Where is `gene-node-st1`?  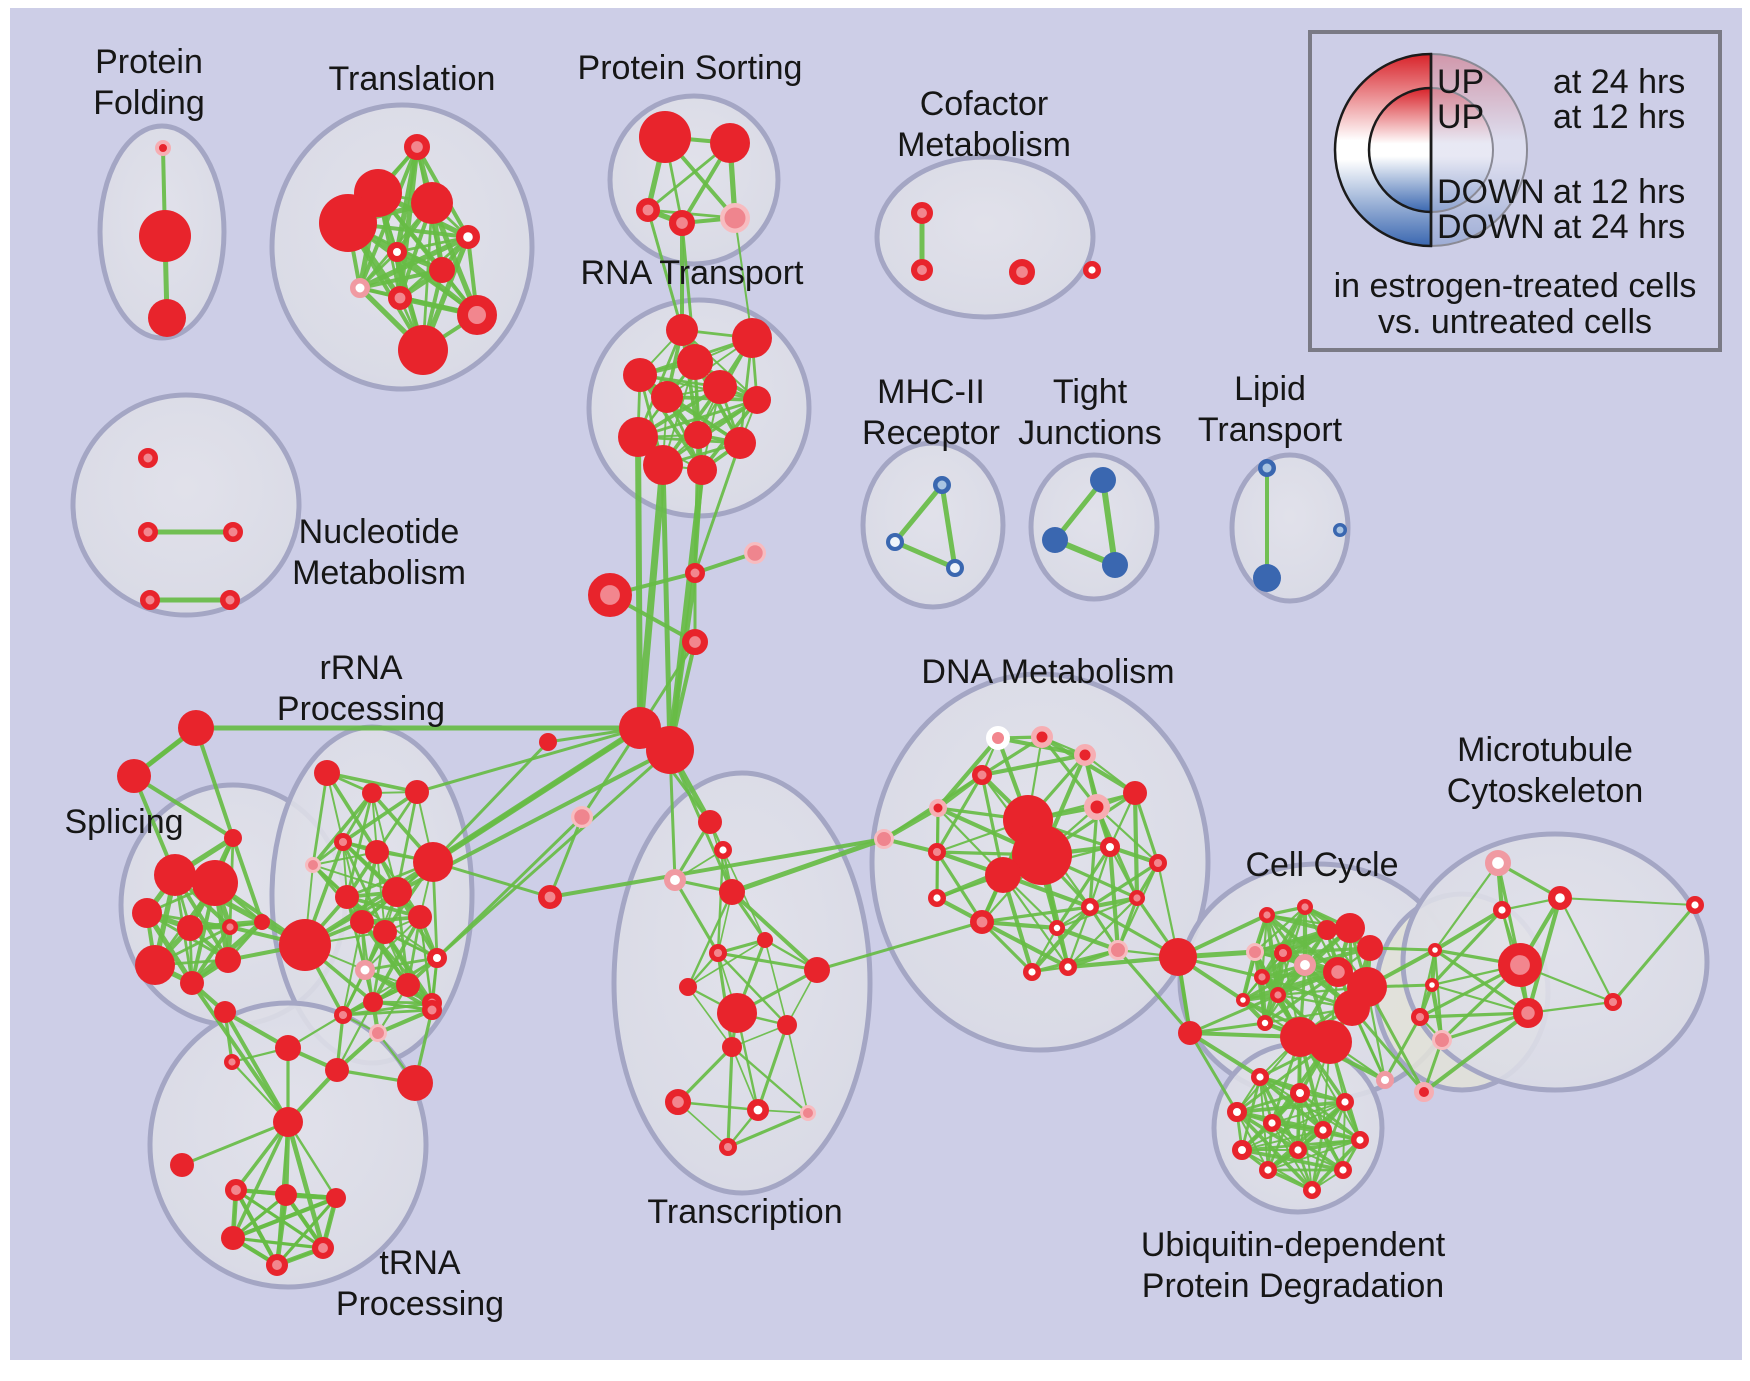 gene-node-st1 is located at coordinates (196, 728).